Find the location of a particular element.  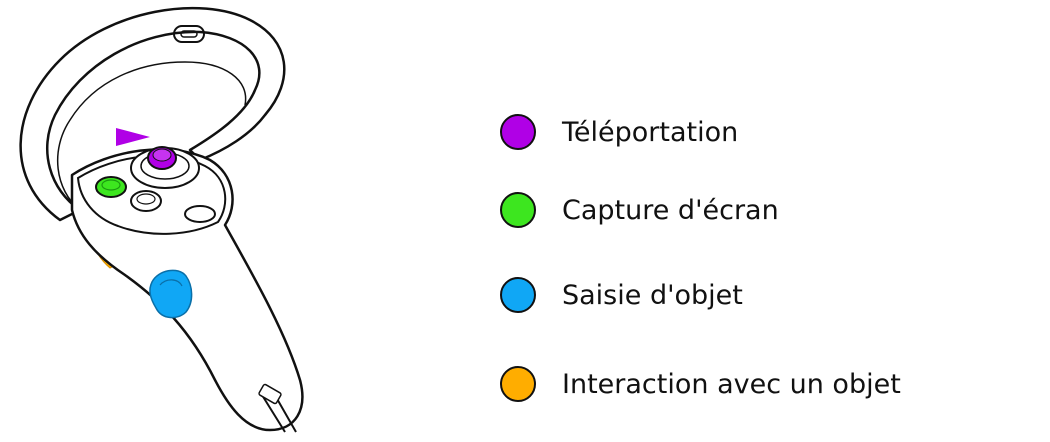

interact-color-dot is located at coordinates (518, 384).